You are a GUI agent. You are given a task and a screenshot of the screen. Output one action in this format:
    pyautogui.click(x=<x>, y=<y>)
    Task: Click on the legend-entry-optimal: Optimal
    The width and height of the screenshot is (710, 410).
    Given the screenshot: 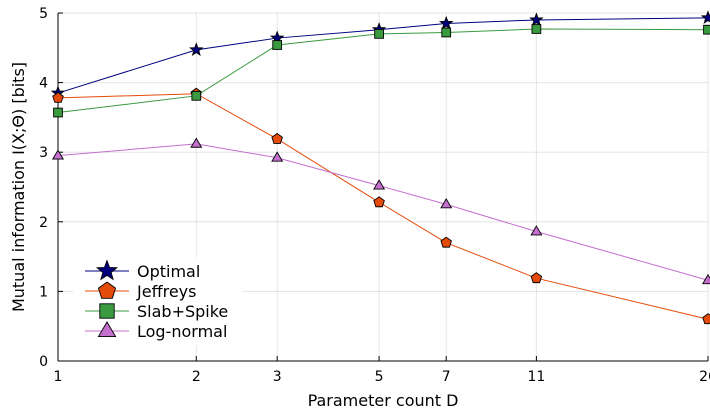 What is the action you would take?
    pyautogui.click(x=142, y=270)
    